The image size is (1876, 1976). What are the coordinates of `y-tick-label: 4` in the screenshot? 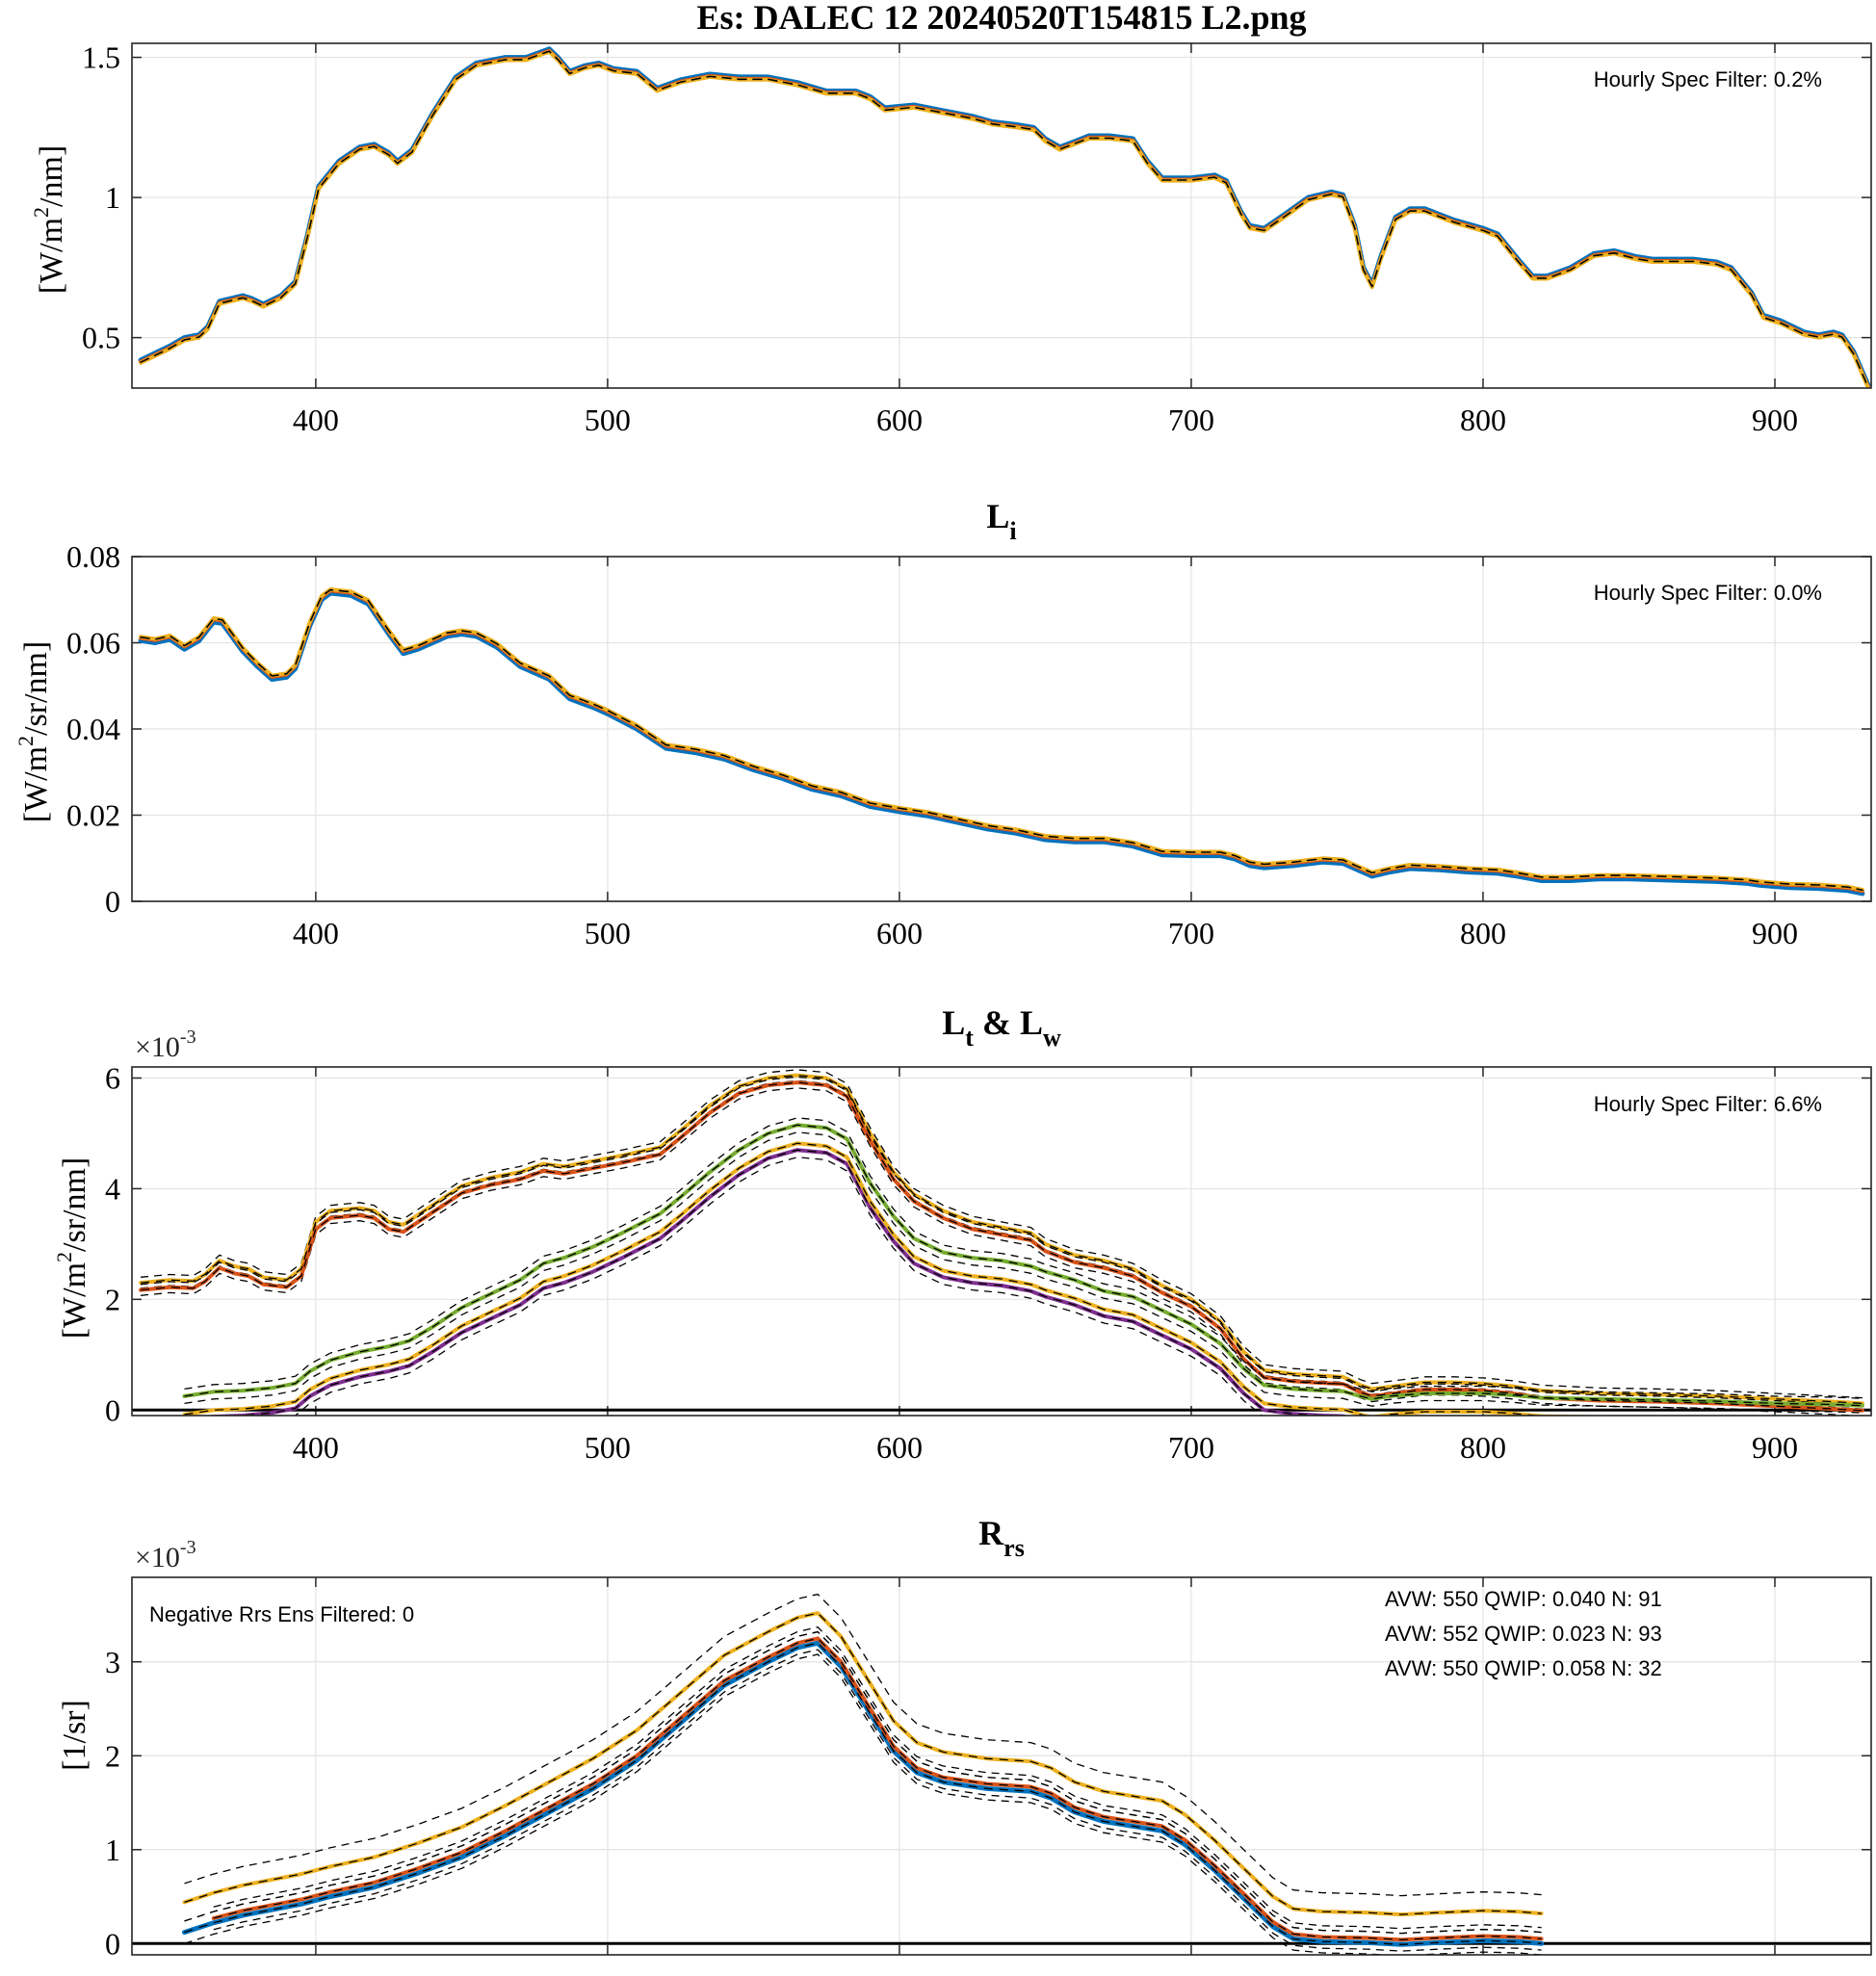 It's located at (112, 1188).